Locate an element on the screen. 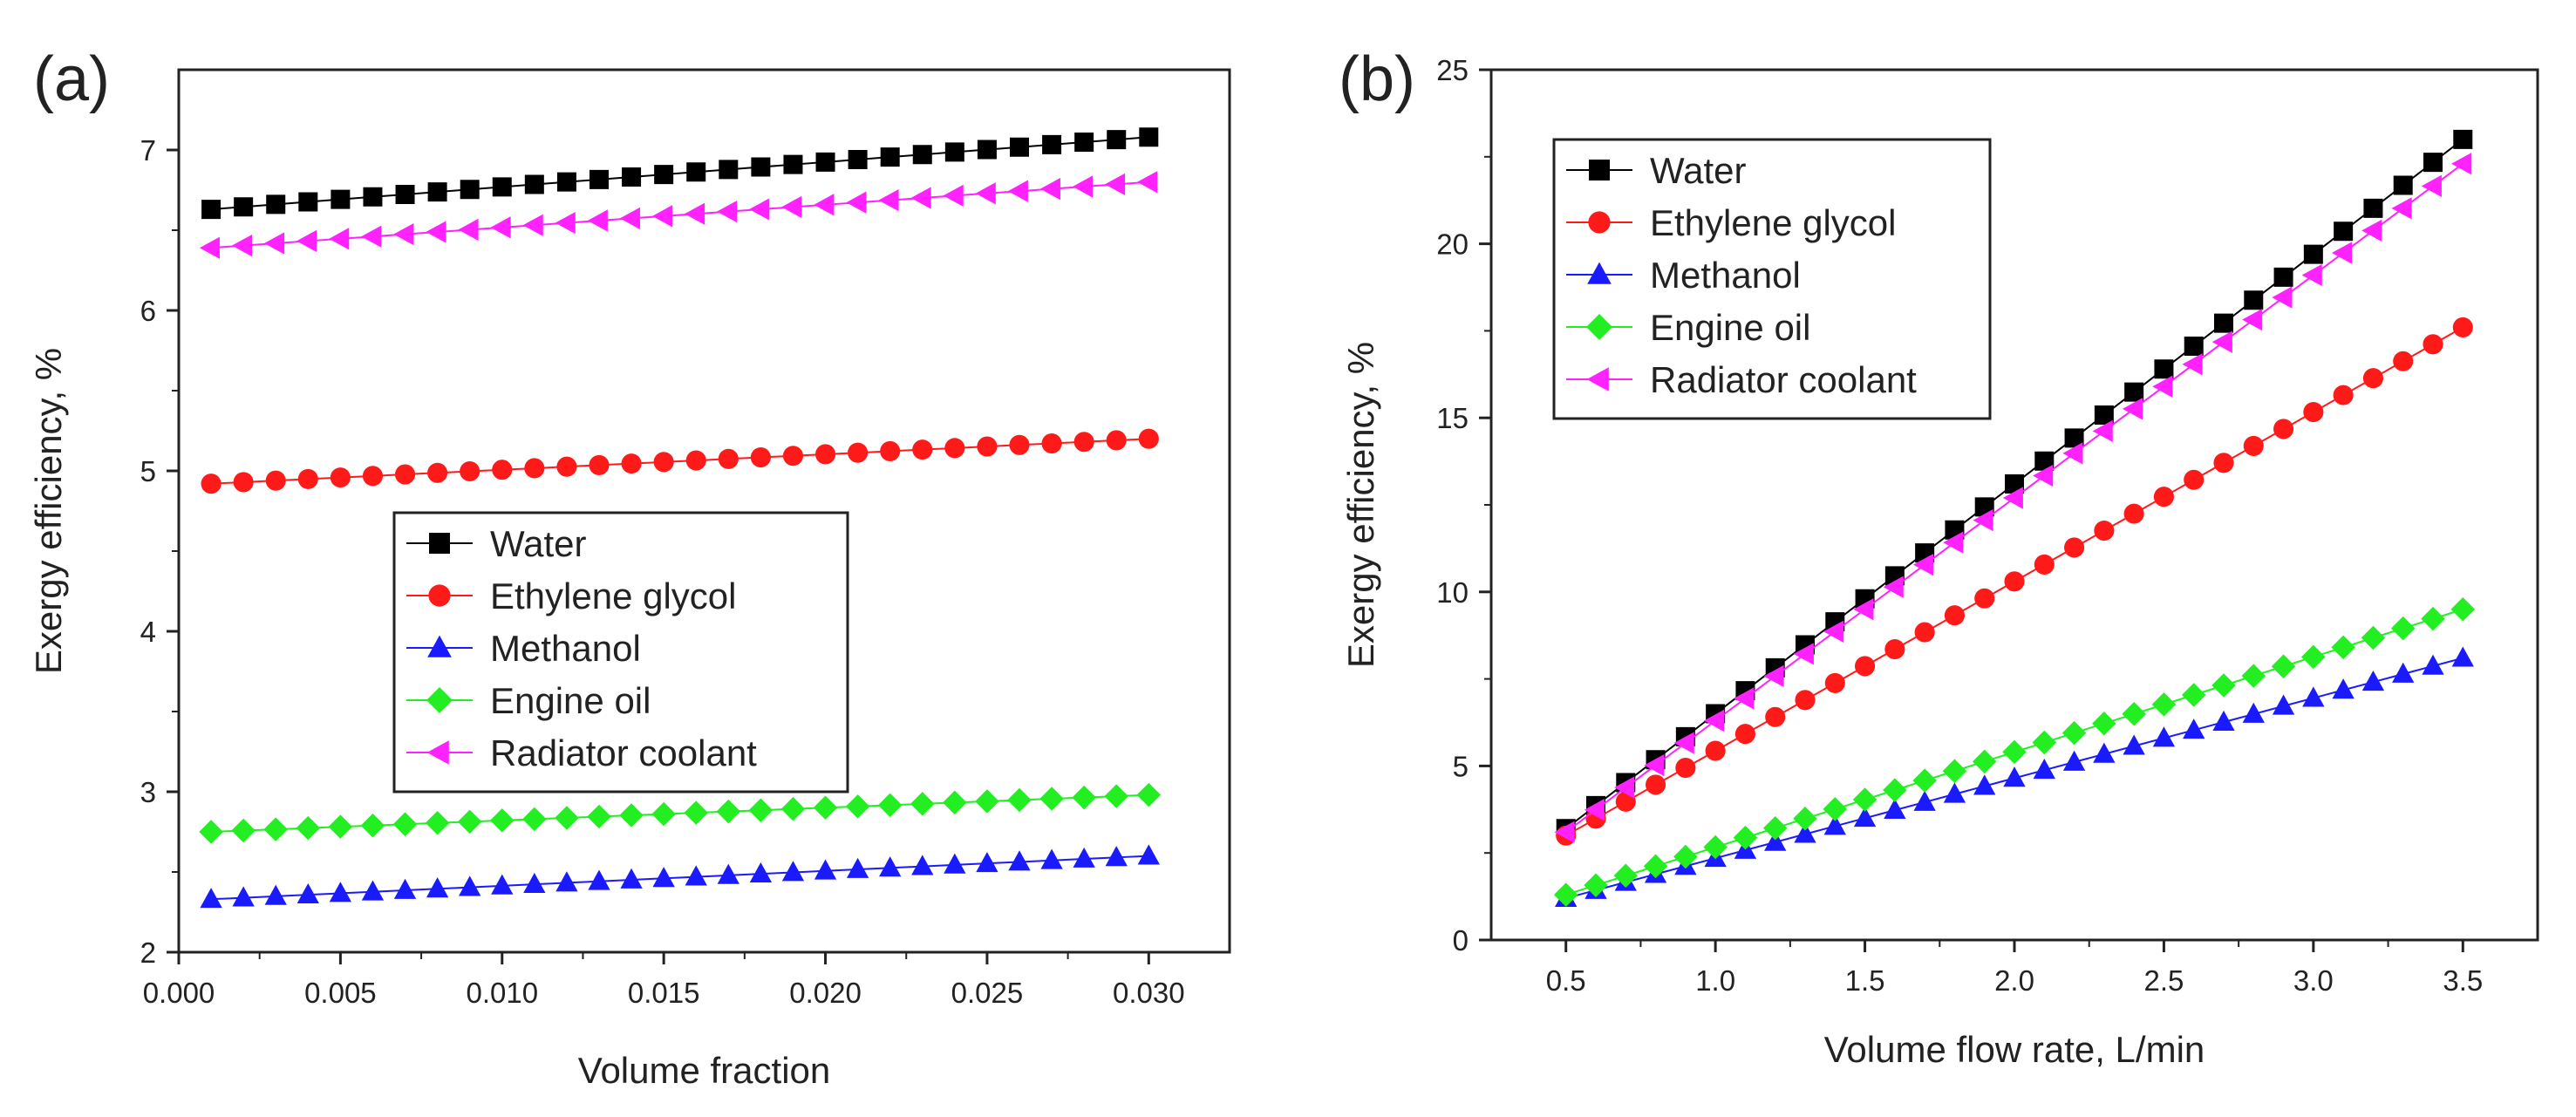 The width and height of the screenshot is (2576, 1117). series-line-radiator-coolant is located at coordinates (680, 215).